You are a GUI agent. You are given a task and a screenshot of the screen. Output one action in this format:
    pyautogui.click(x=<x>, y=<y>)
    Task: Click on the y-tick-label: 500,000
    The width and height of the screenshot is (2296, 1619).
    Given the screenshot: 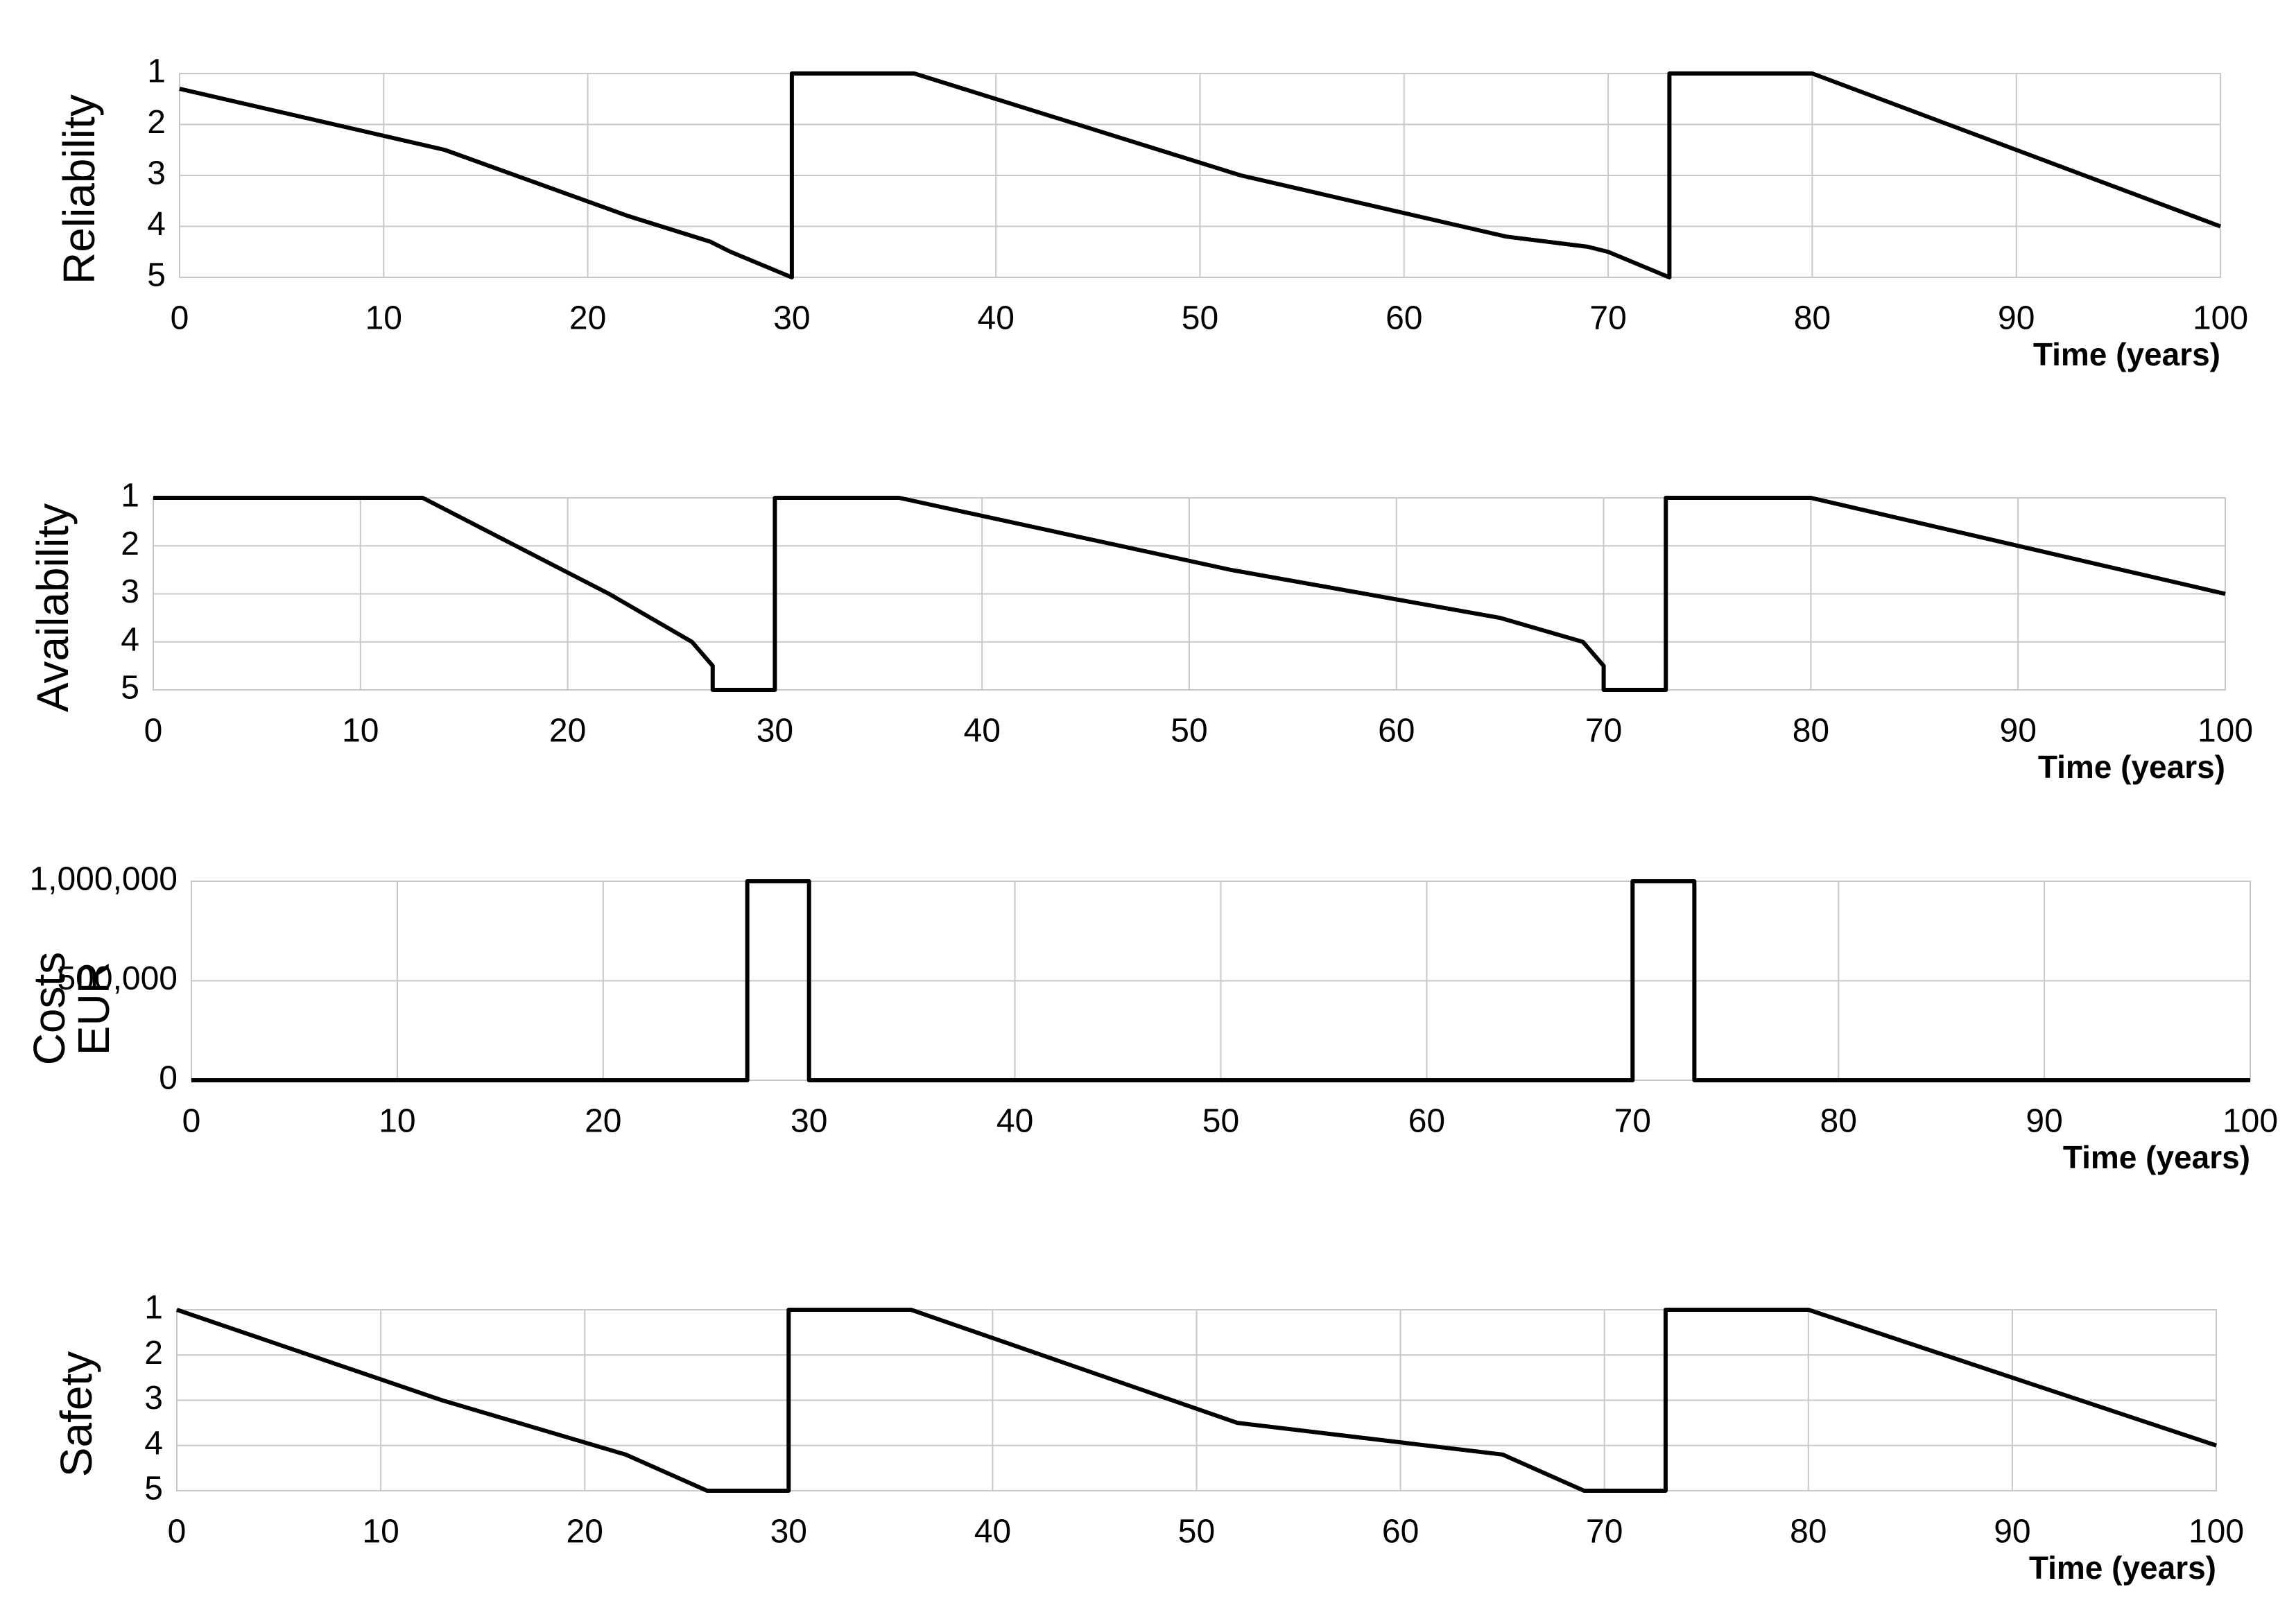 What is the action you would take?
    pyautogui.click(x=117, y=978)
    